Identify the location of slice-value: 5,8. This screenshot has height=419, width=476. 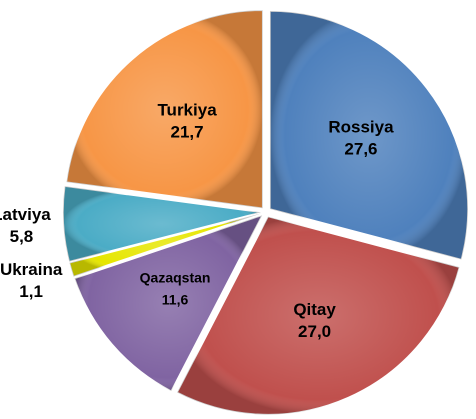
(22, 236).